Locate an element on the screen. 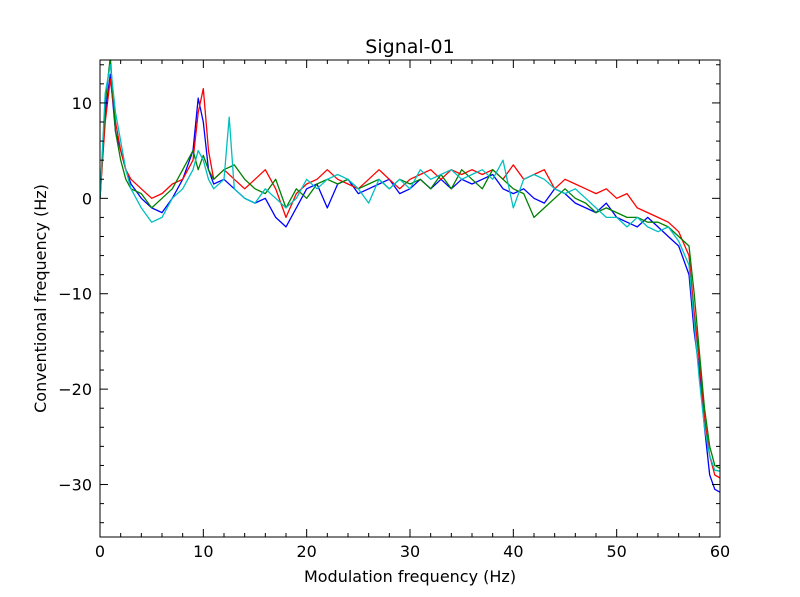 This screenshot has height=597, width=800. x-tick-label: 50 is located at coordinates (616, 551).